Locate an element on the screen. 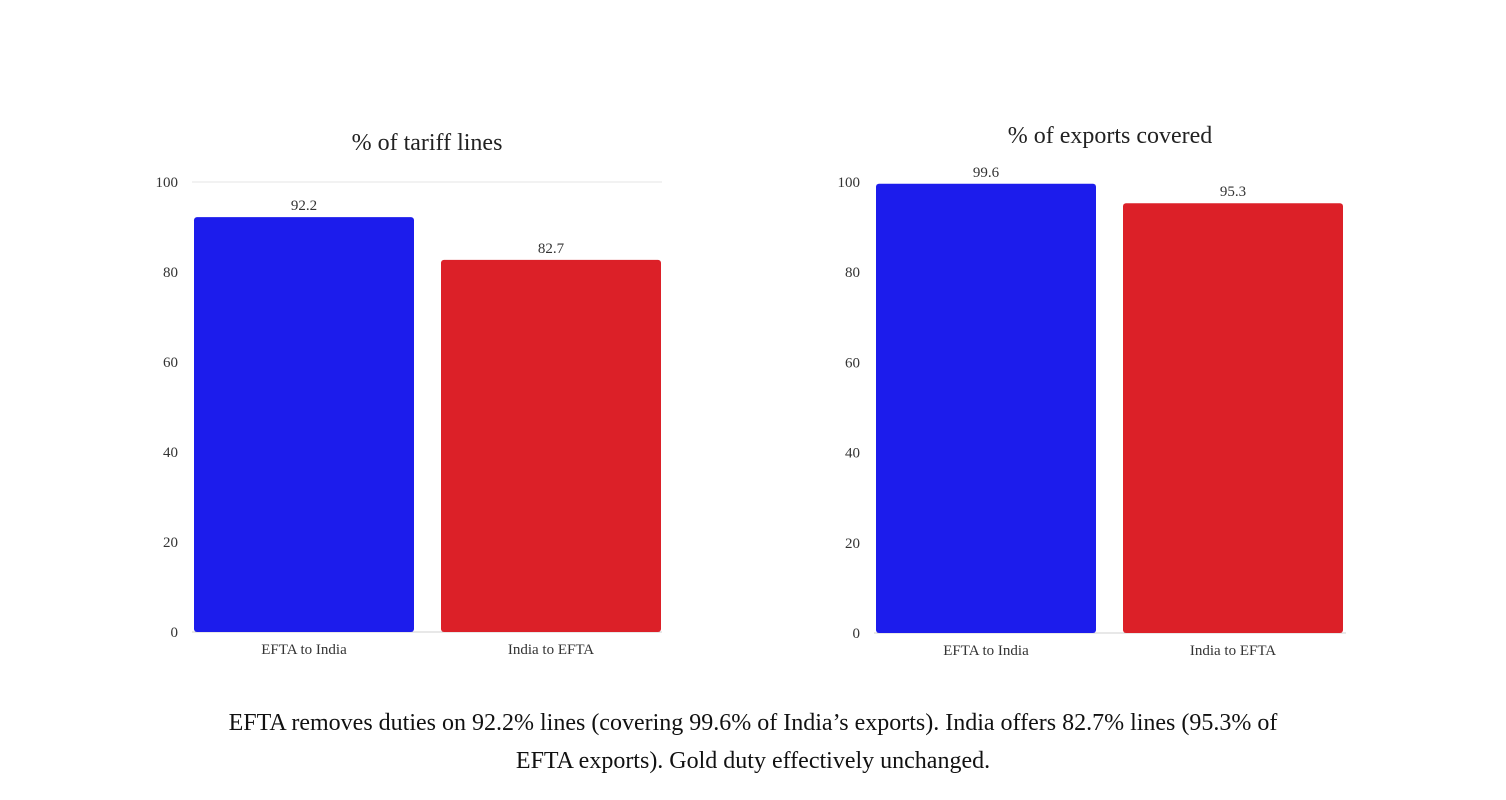 The width and height of the screenshot is (1506, 800). chart-title: % of exports covered is located at coordinates (1110, 136).